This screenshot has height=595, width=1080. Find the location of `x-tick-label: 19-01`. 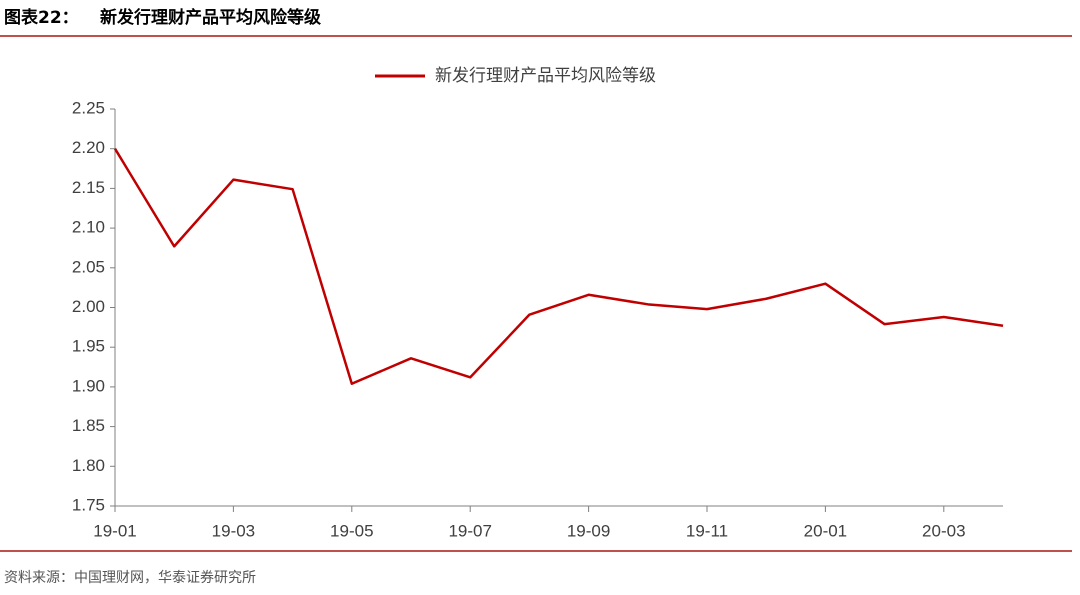

x-tick-label: 19-01 is located at coordinates (114, 530).